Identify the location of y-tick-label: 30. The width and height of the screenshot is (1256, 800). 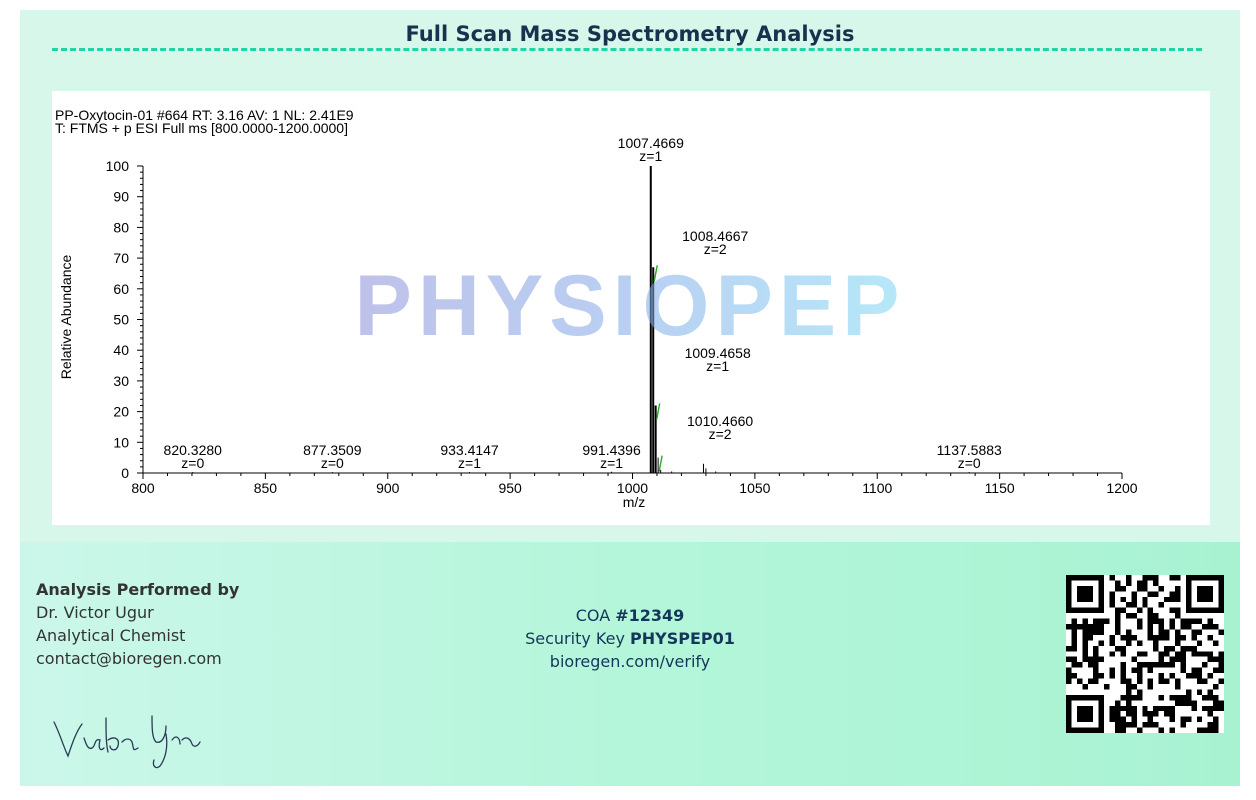
(121, 381).